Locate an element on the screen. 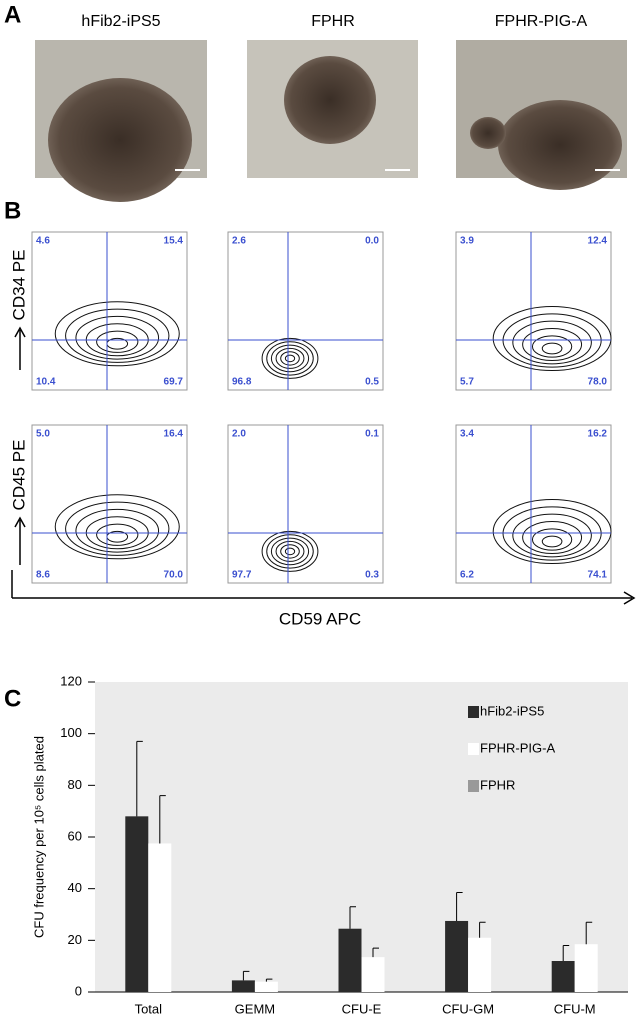 This screenshot has width=640, height=1025. y-axis-label: CD34 PE is located at coordinates (18, 285).